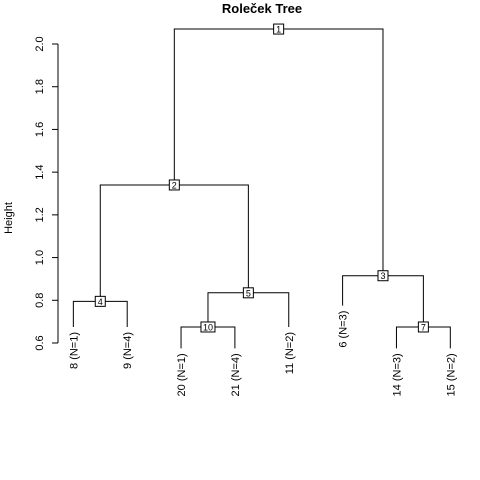 This screenshot has width=480, height=480. What do you see at coordinates (40, 342) in the screenshot?
I see `y-tick-label: 0.6` at bounding box center [40, 342].